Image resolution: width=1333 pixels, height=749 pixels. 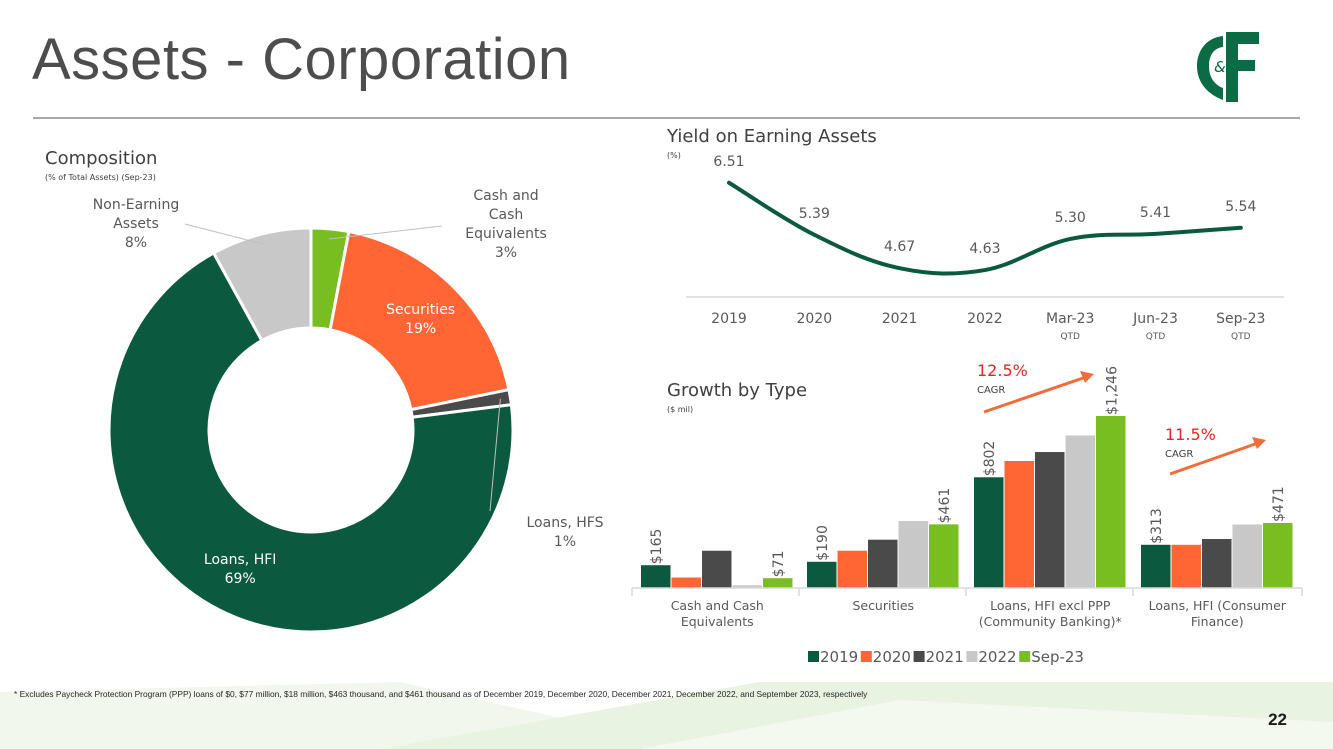 What do you see at coordinates (737, 390) in the screenshot?
I see `growth-title: Growth by Type` at bounding box center [737, 390].